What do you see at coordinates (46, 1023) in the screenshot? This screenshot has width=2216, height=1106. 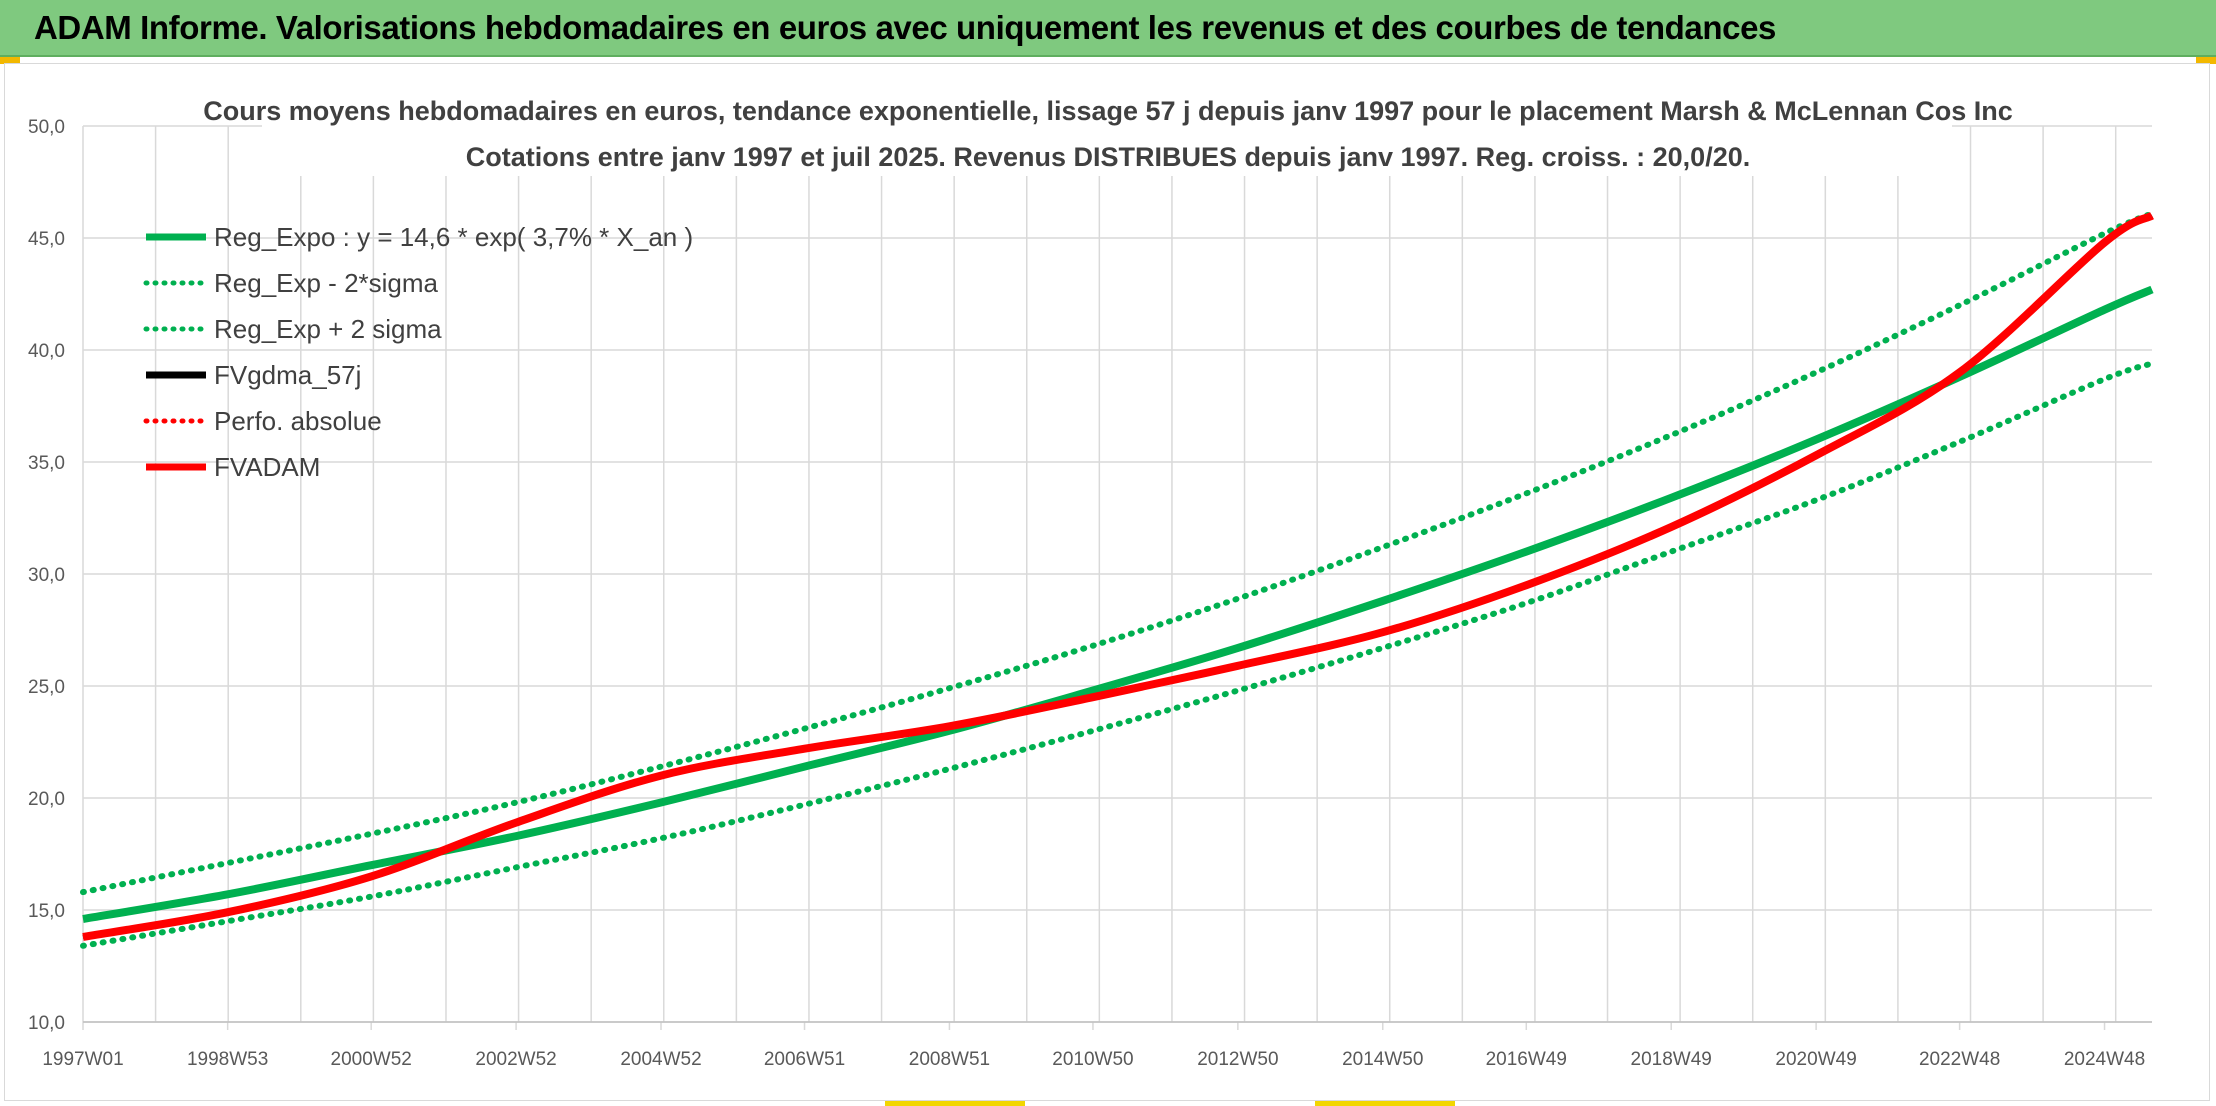 I see `y-tick-label: 10,0` at bounding box center [46, 1023].